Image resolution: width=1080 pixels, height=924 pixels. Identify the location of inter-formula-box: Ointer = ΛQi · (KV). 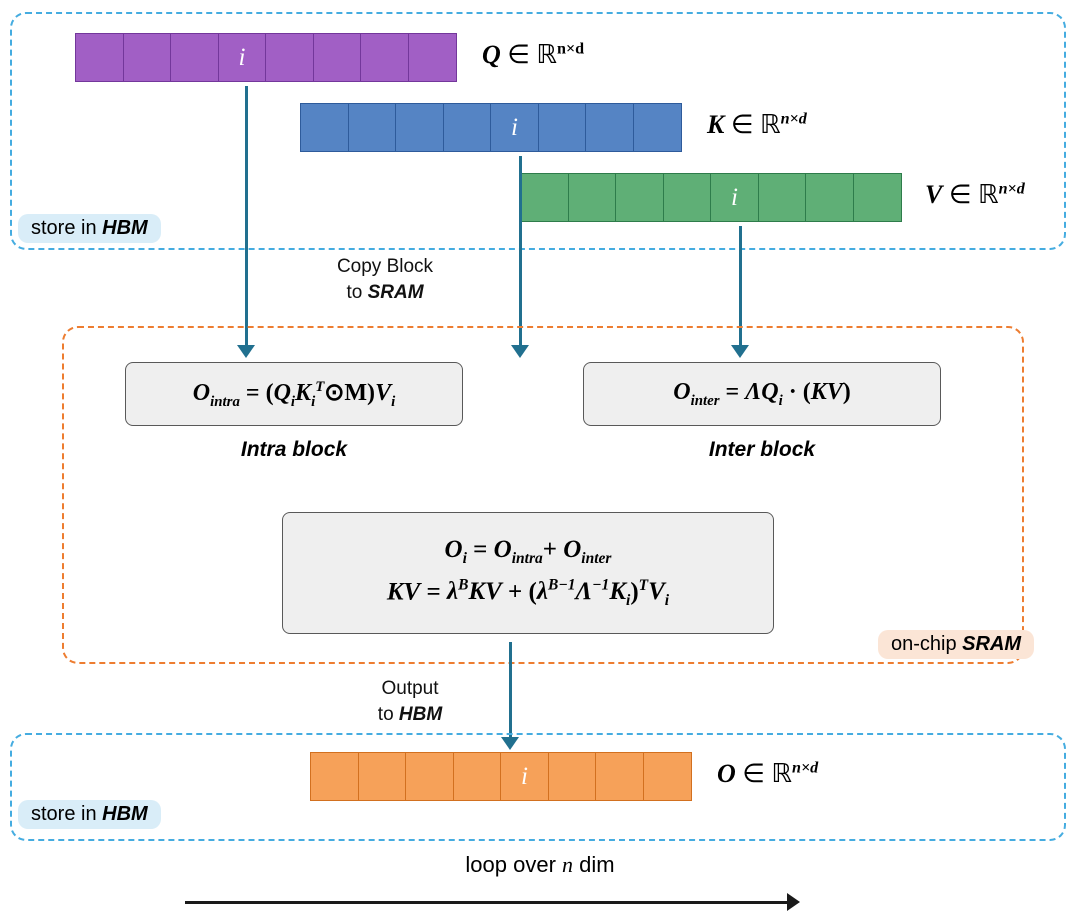
(762, 394).